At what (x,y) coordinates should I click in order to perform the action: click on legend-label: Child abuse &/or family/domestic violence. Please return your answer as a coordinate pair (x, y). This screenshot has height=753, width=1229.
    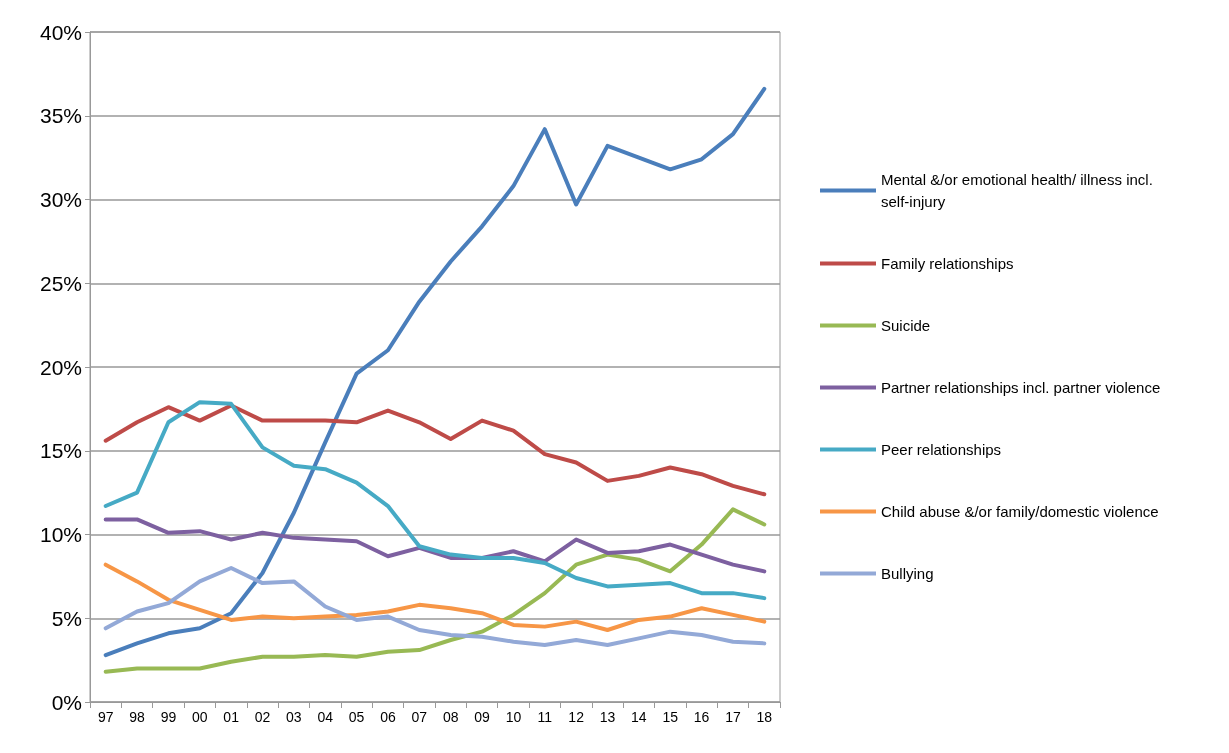
    Looking at the image, I should click on (1020, 511).